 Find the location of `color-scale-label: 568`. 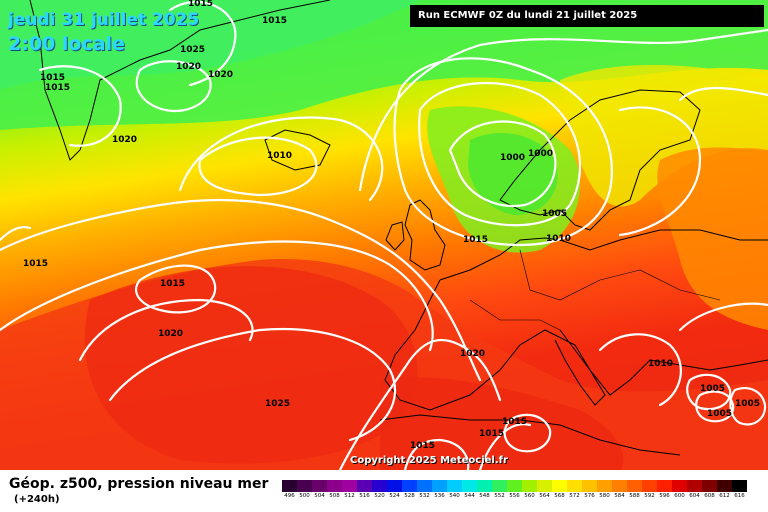

color-scale-label: 568 is located at coordinates (559, 496).